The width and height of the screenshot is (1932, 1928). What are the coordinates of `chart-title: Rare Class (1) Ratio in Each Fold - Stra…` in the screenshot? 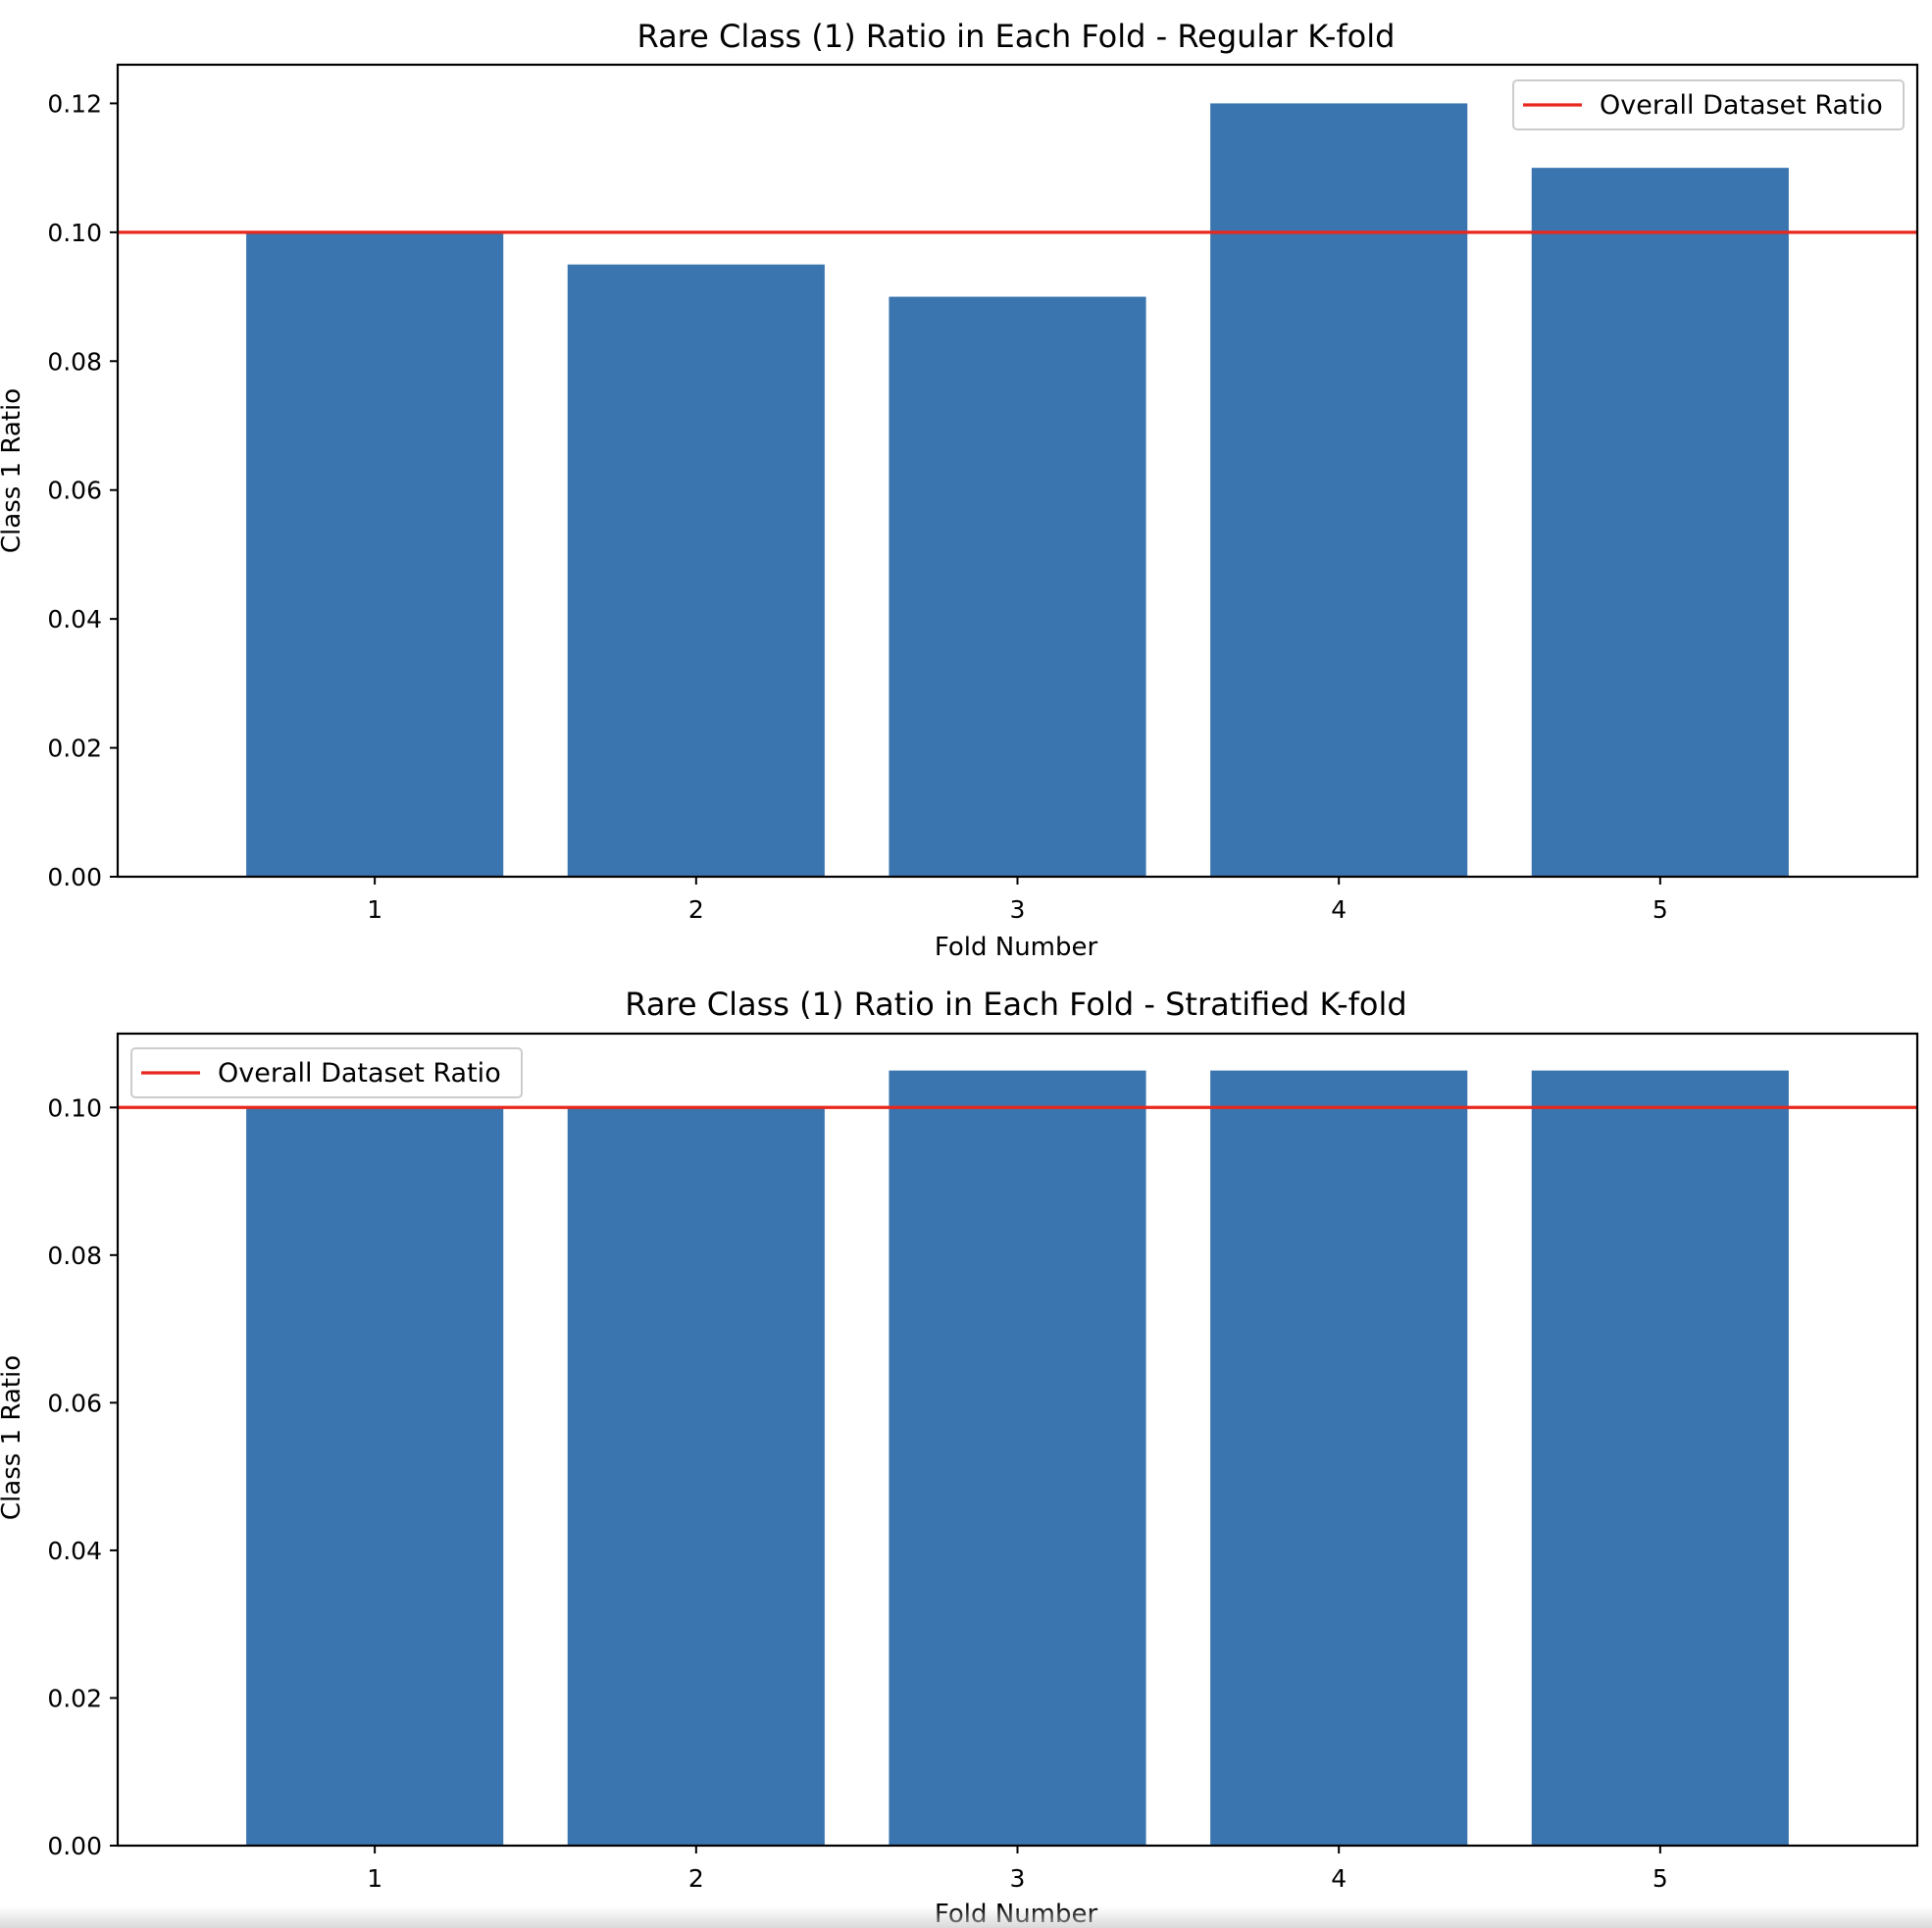 It's located at (1016, 1004).